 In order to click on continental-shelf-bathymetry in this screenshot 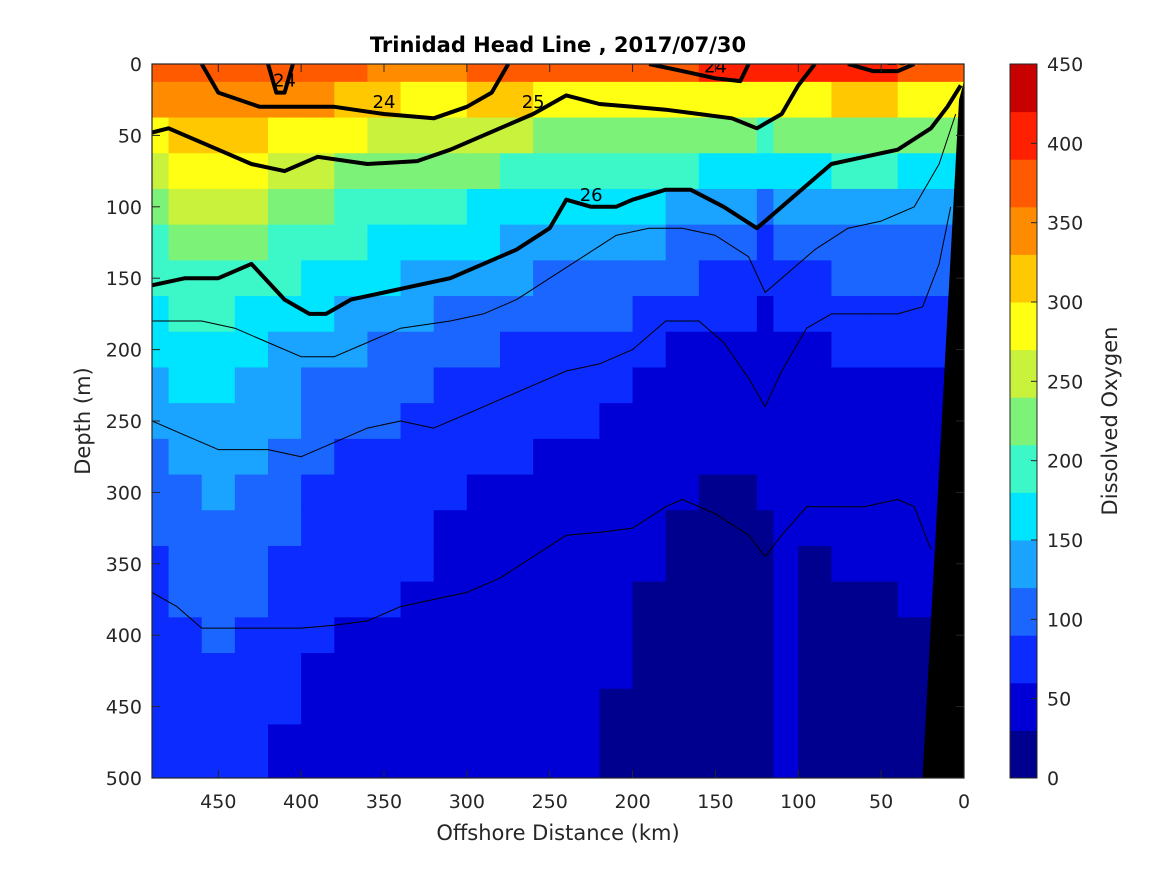, I will do `click(943, 430)`.